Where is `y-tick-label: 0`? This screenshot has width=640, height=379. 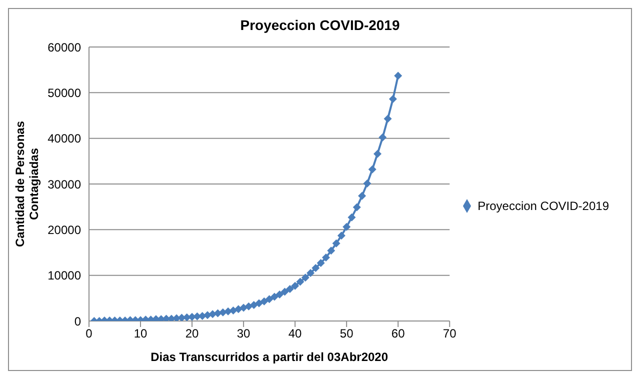
y-tick-label: 0 is located at coordinates (78, 321).